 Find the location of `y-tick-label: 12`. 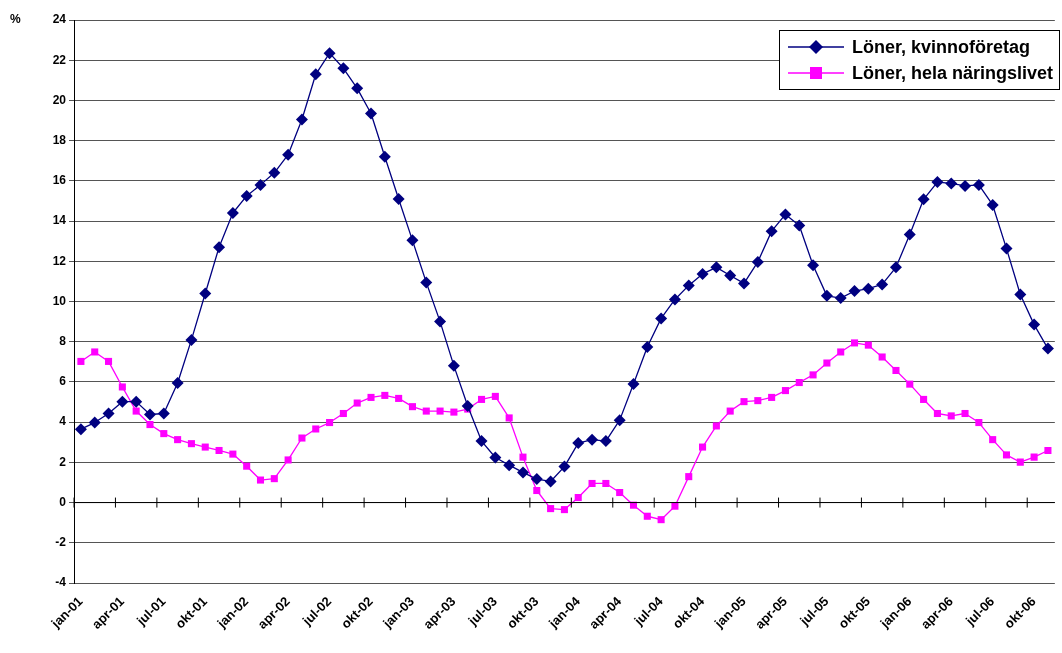

y-tick-label: 12 is located at coordinates (59, 260).